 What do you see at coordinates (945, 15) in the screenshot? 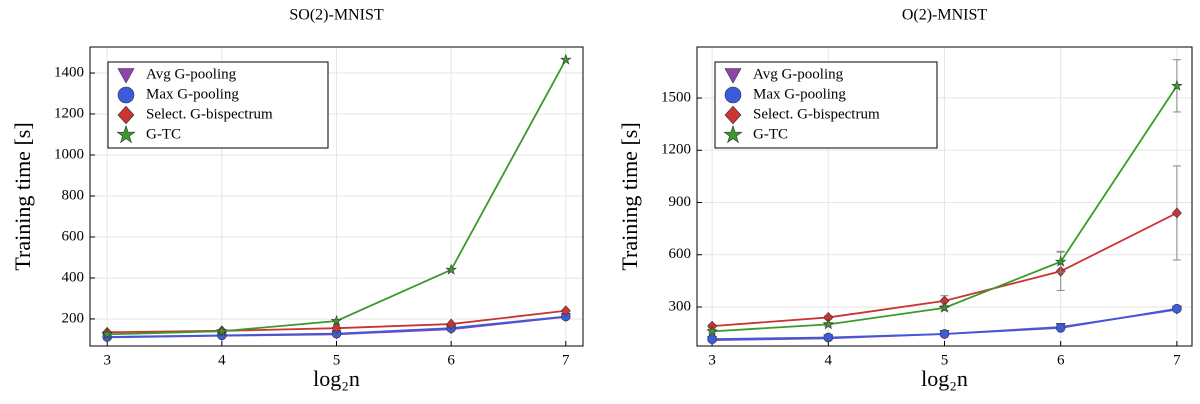
I see `chart-title: O(2)-MNIST` at bounding box center [945, 15].